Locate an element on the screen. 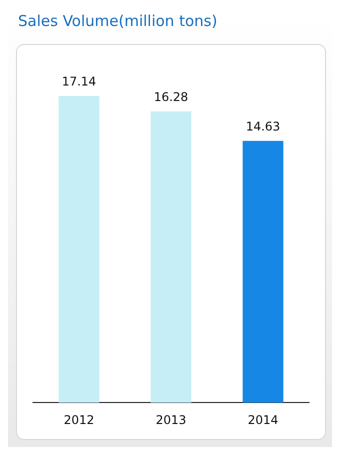 The width and height of the screenshot is (340, 455). data-label: 17.14 is located at coordinates (79, 81).